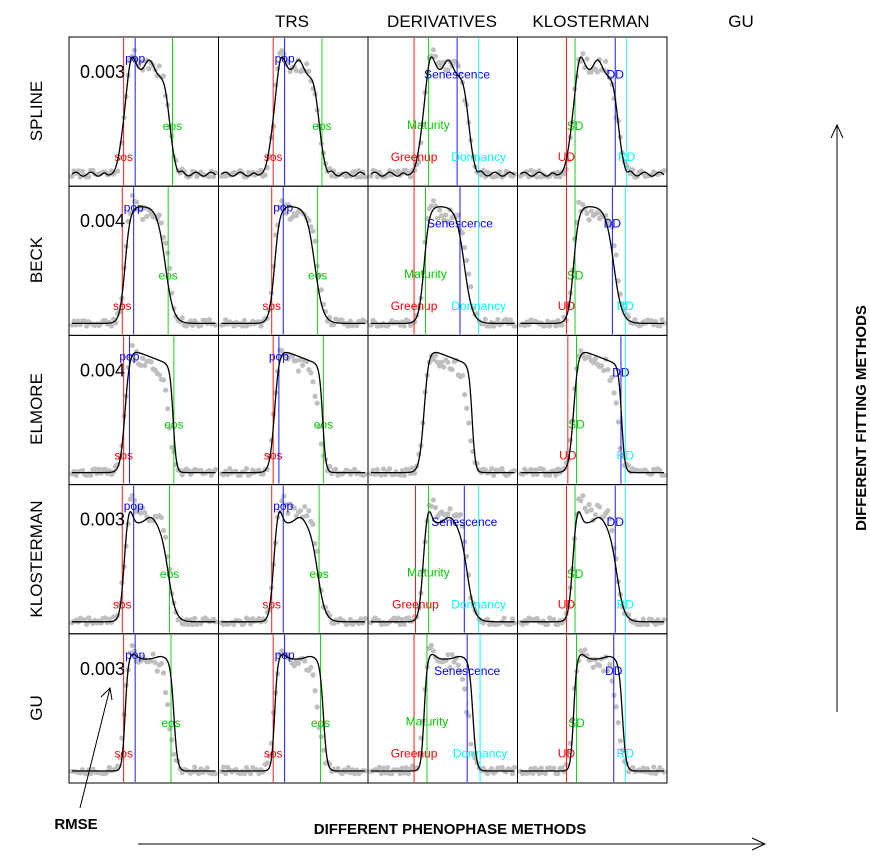 The height and width of the screenshot is (857, 870). I want to click on column-title-derivatives: DERIVATIVES, so click(442, 21).